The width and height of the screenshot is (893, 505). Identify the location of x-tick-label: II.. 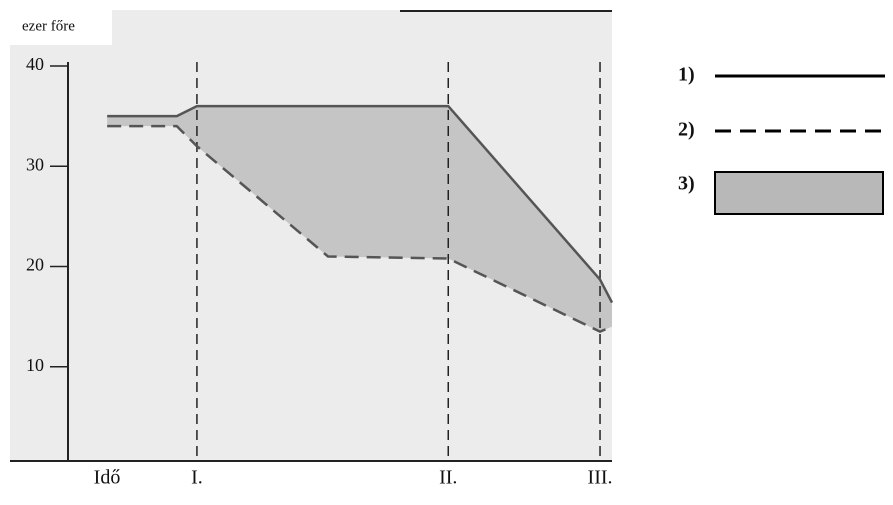
(448, 478).